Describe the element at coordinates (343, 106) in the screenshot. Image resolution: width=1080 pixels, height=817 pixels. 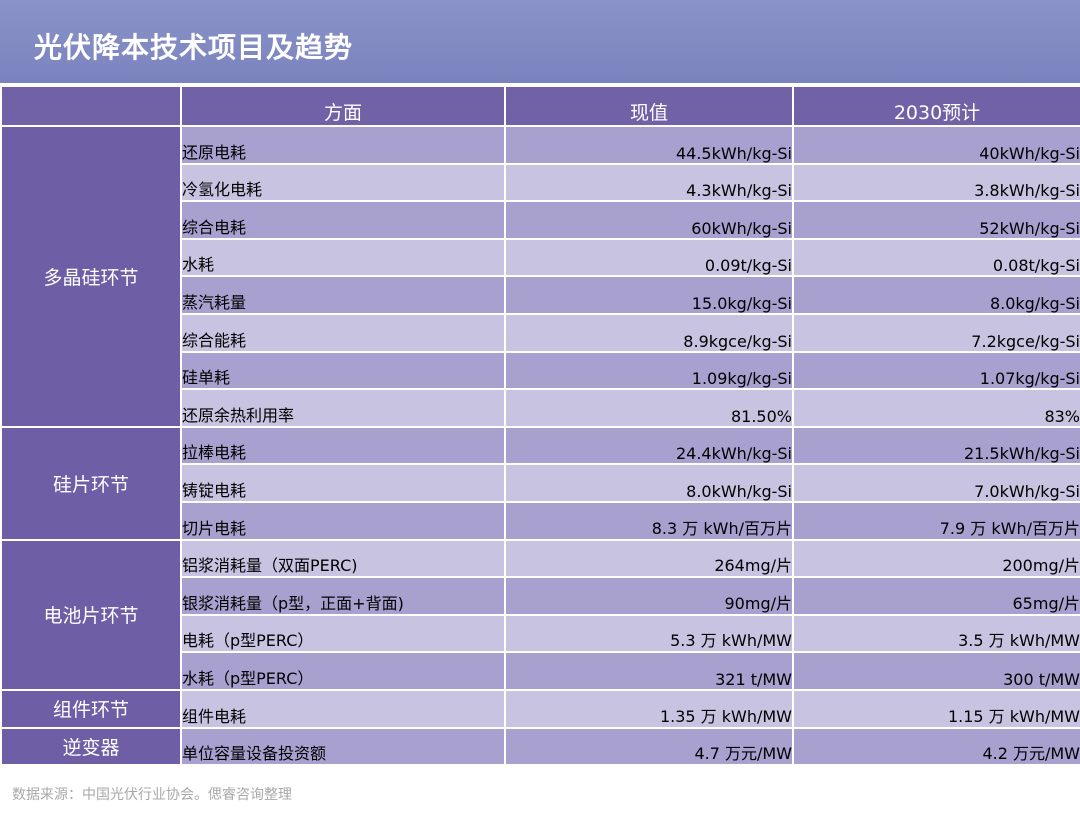
I see `header-aspect: 方面` at that location.